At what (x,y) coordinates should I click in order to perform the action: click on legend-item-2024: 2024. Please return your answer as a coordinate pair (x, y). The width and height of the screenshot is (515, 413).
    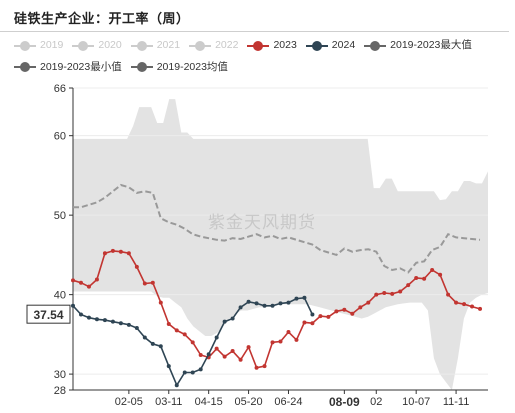
    Looking at the image, I should click on (330, 45).